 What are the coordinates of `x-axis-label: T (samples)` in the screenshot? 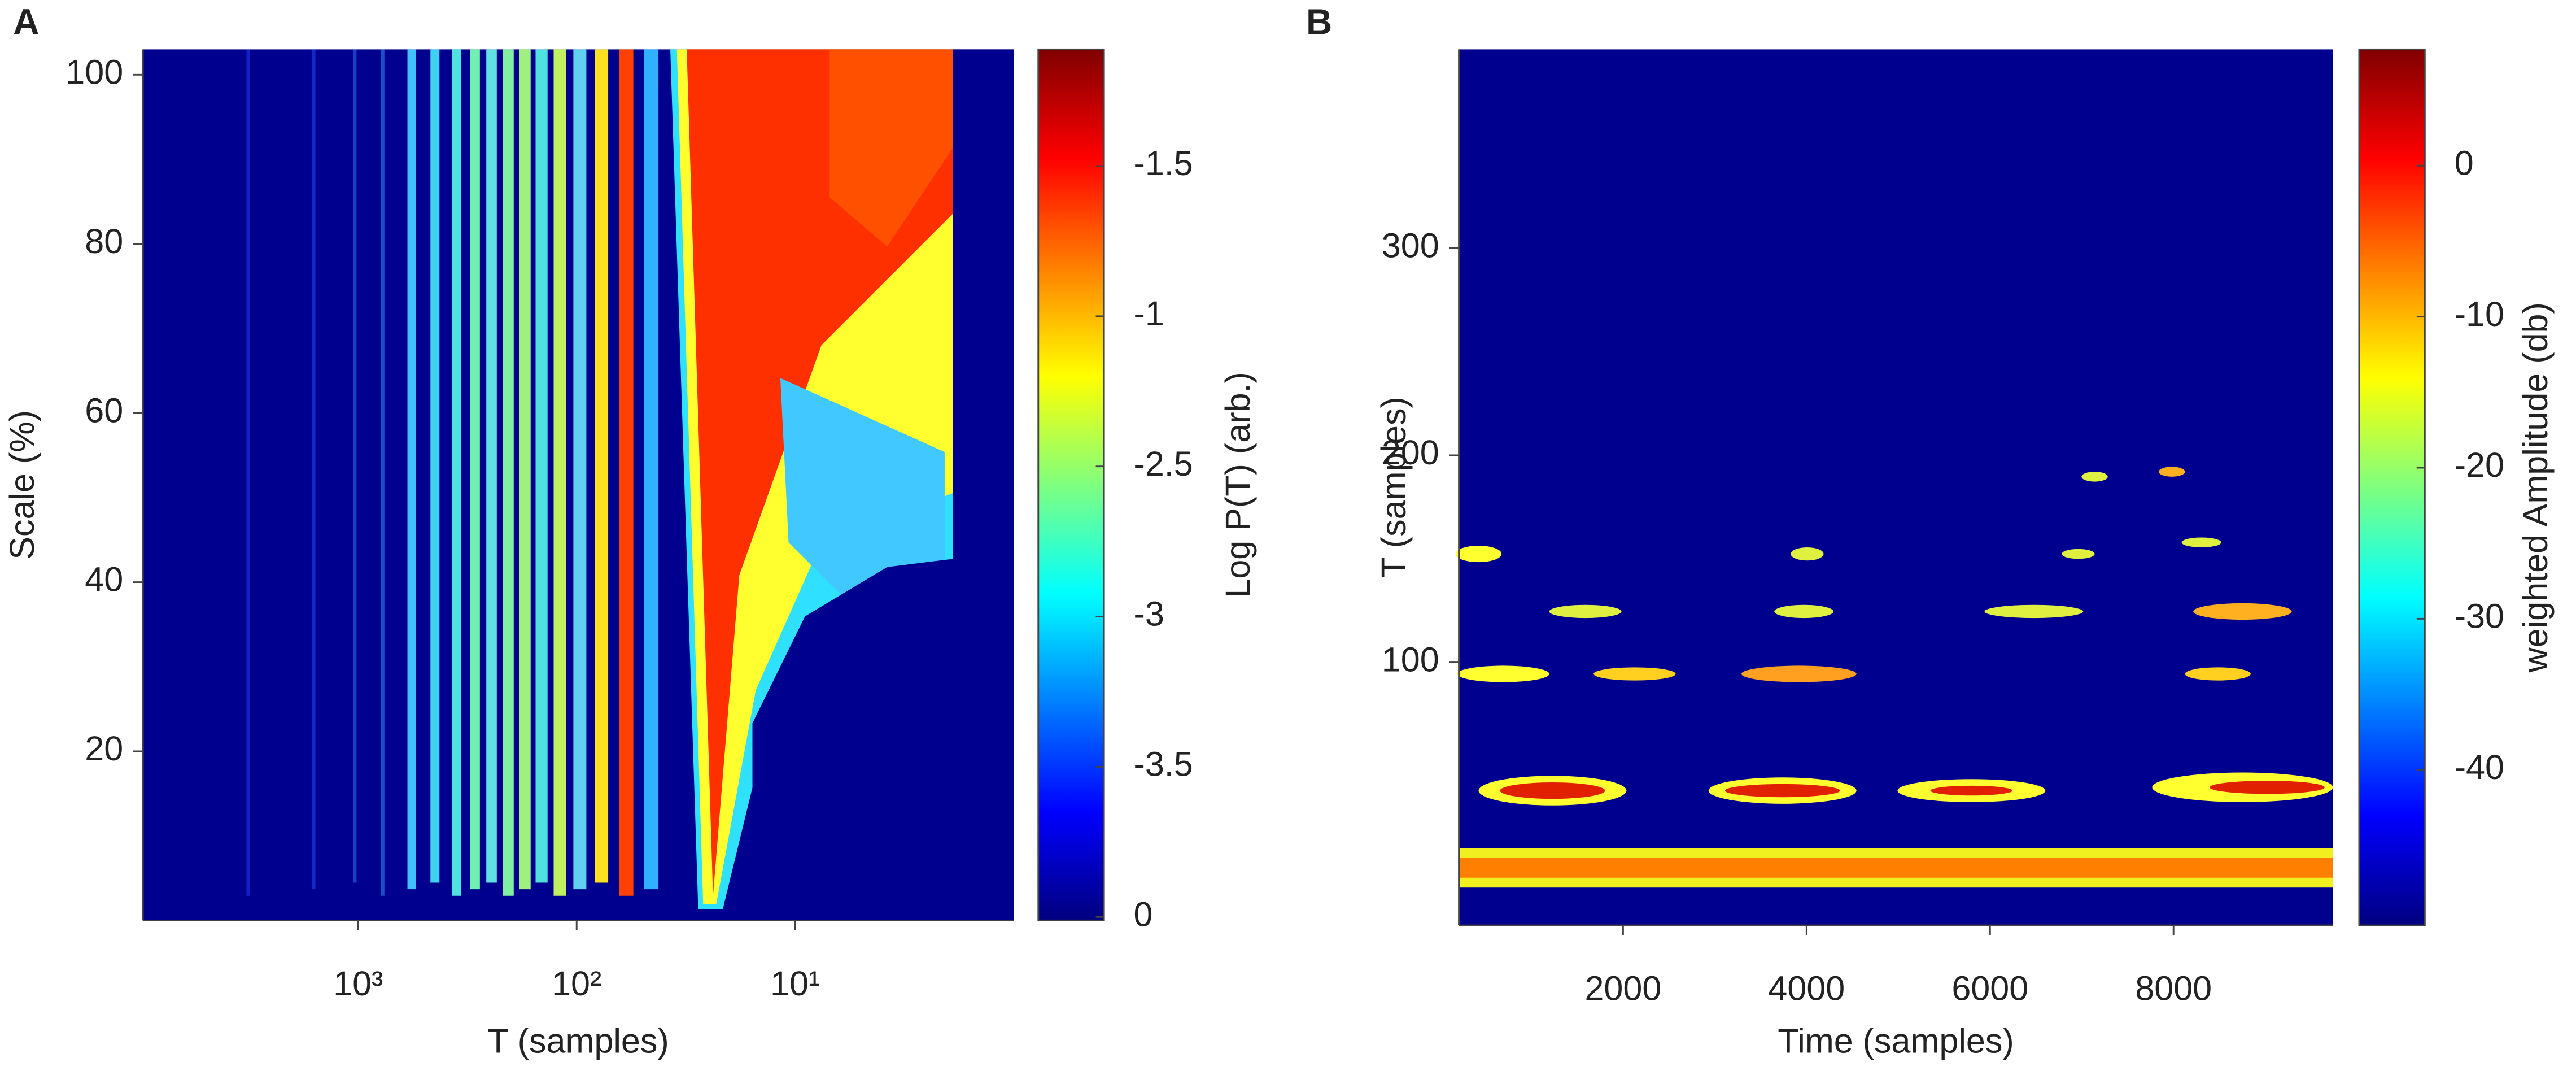 It's located at (578, 1041).